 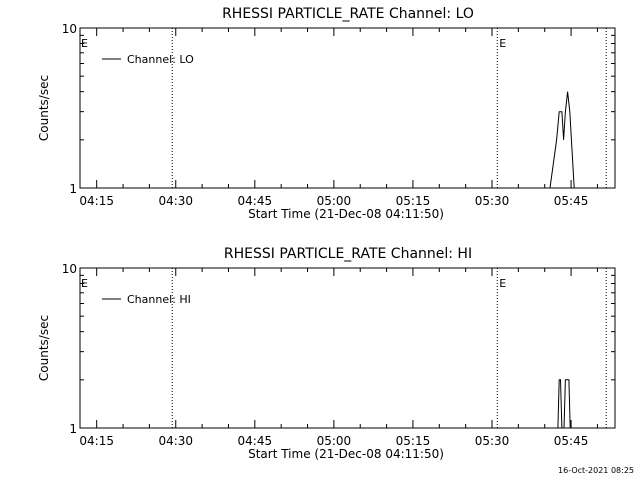 What do you see at coordinates (348, 14) in the screenshot?
I see `chart-title: RHESSI PARTICLE_RATE Channel: LO` at bounding box center [348, 14].